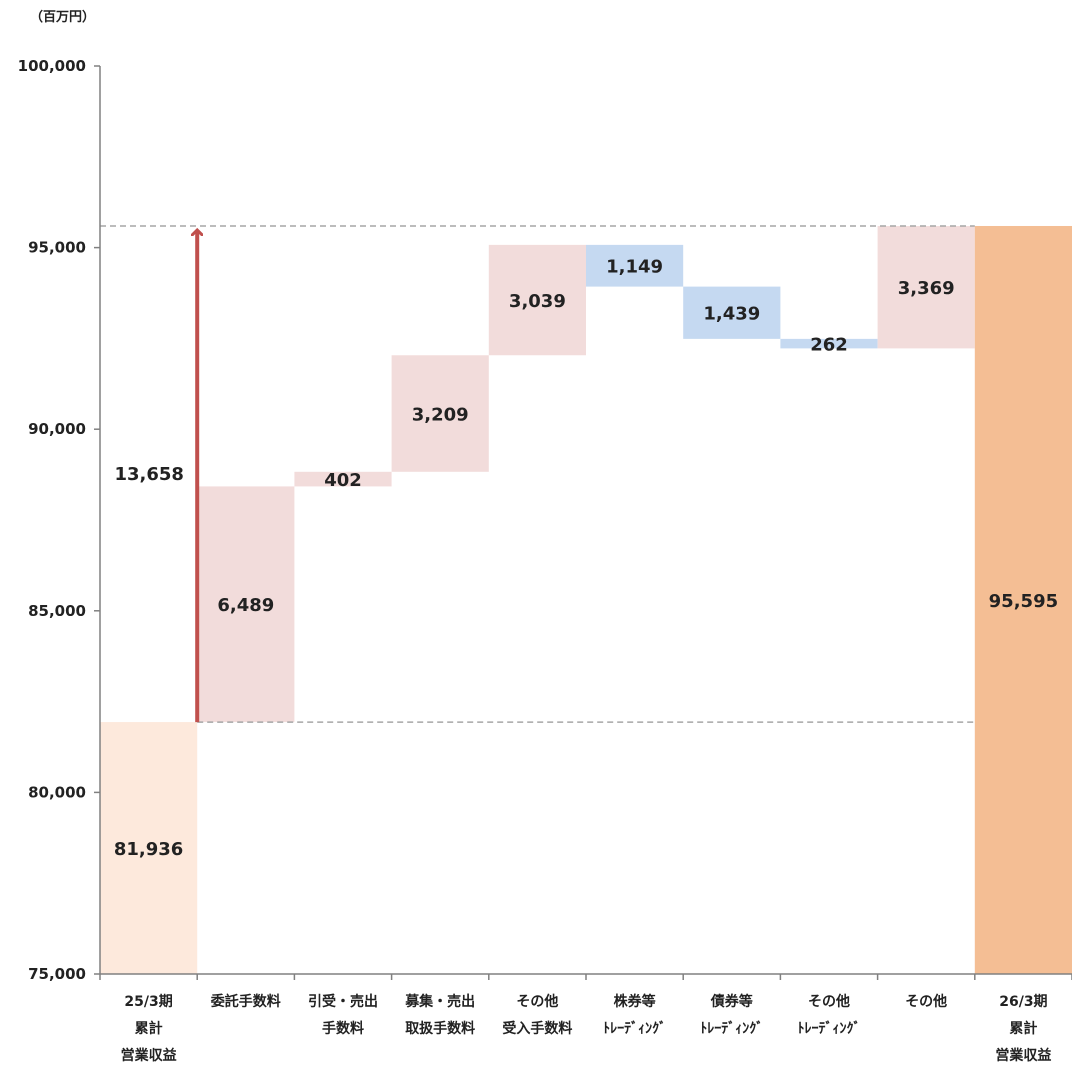 The height and width of the screenshot is (1066, 1072). Describe the element at coordinates (634, 1028) in the screenshot. I see `category-label-5-line-1: ﾄﾚｰﾃﾞｨﾝｸﾞ` at that location.